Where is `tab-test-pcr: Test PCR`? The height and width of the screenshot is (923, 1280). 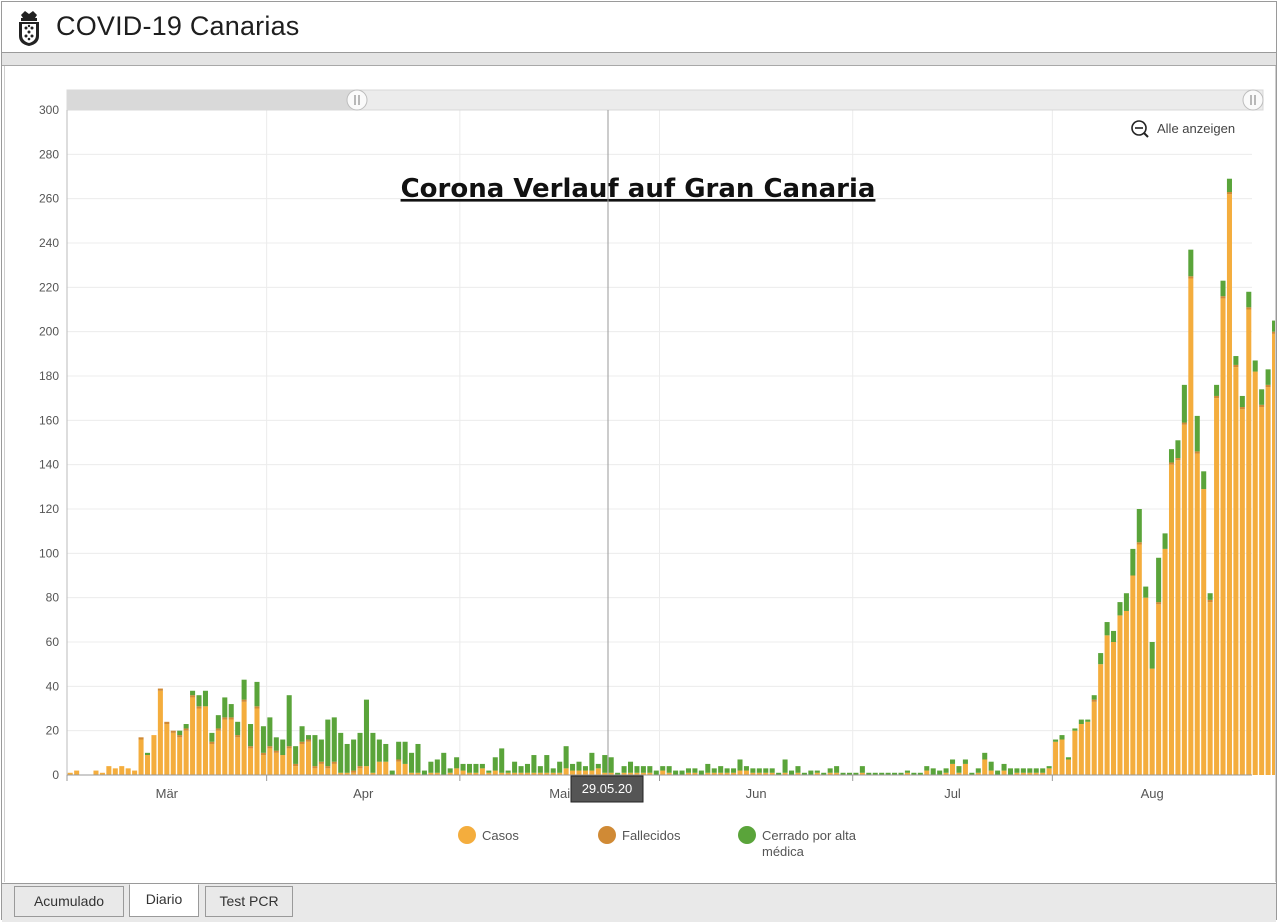
tab-test-pcr: Test PCR is located at coordinates (249, 901).